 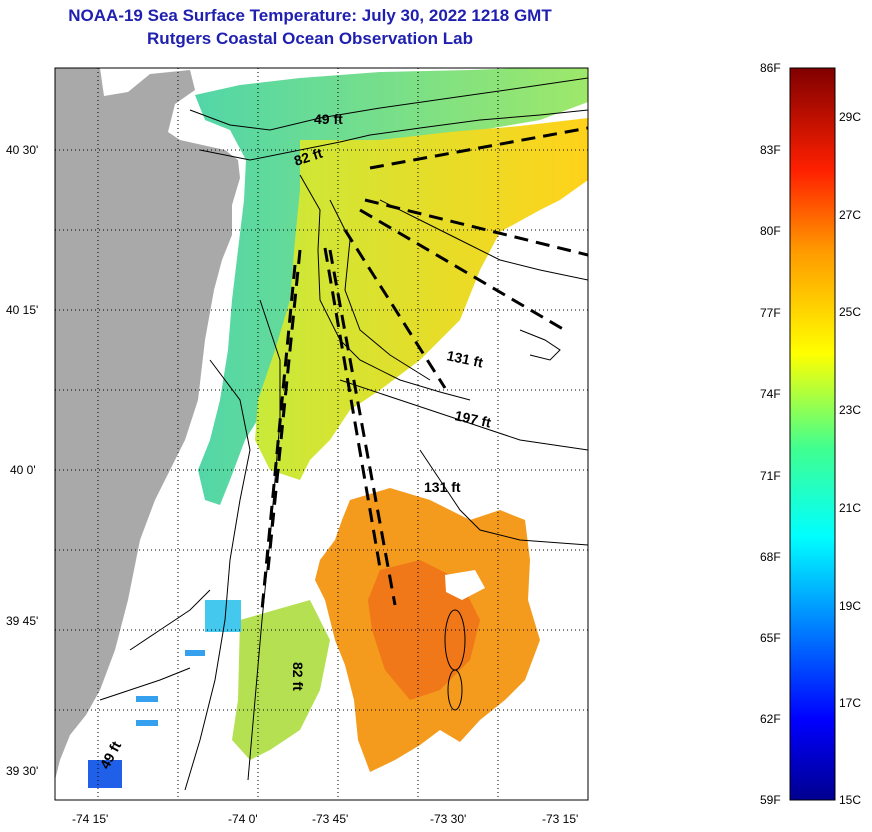 I want to click on colorbar-c-label: 29C, so click(x=850, y=117).